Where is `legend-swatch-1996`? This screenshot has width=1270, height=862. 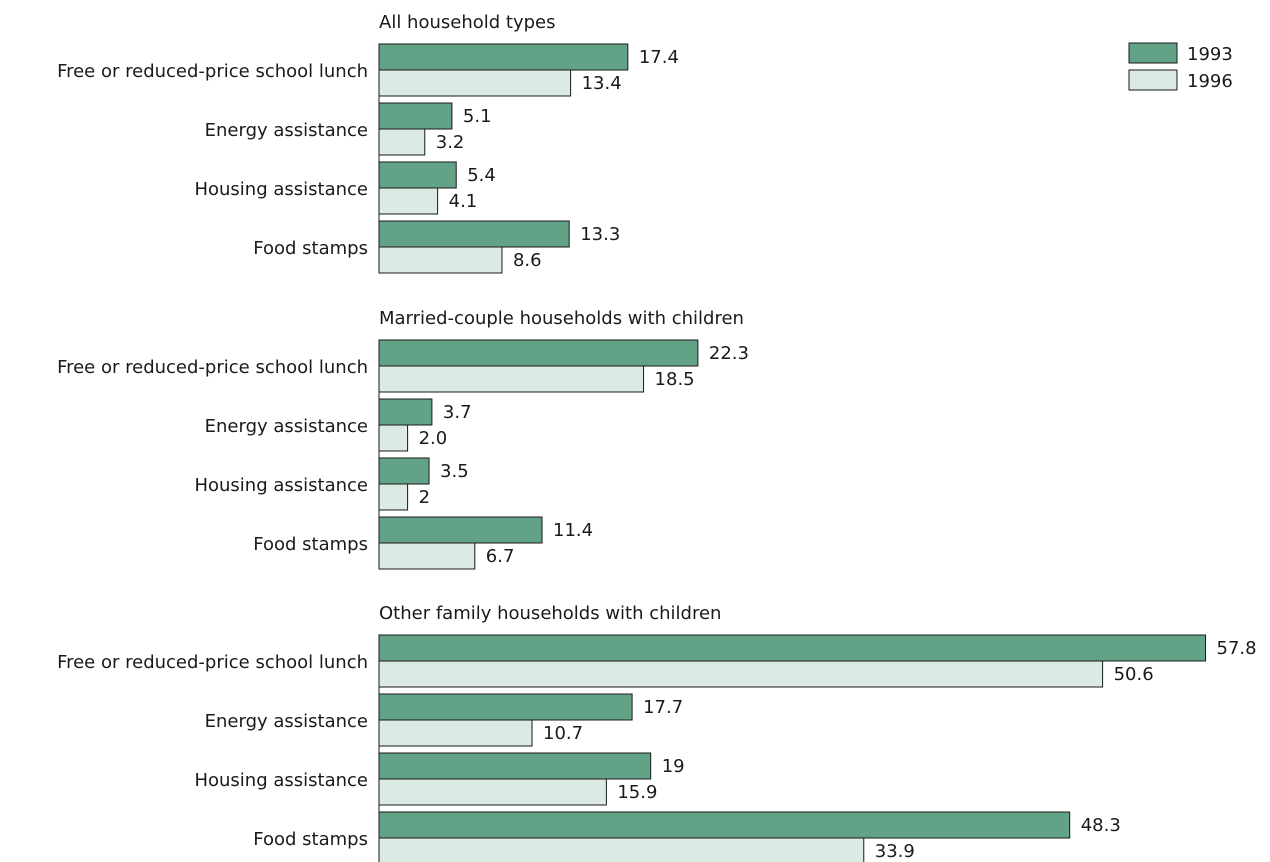
legend-swatch-1996 is located at coordinates (1153, 80).